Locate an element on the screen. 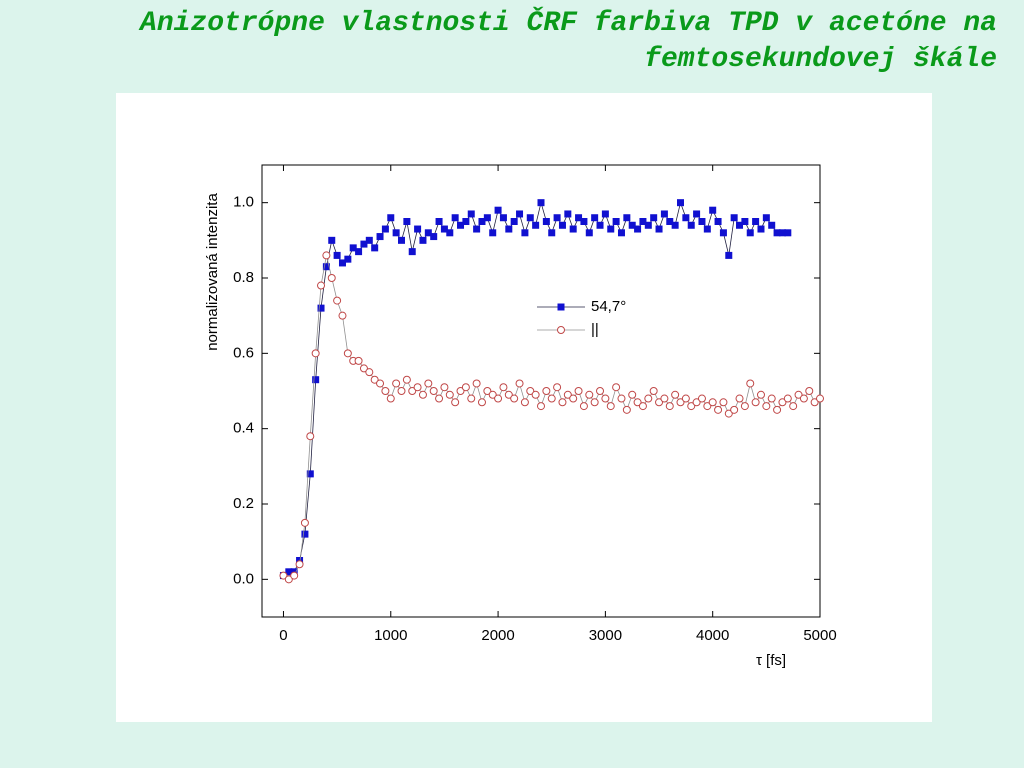 The image size is (1024, 768). y-tick-label: 0.4 is located at coordinates (243, 428).